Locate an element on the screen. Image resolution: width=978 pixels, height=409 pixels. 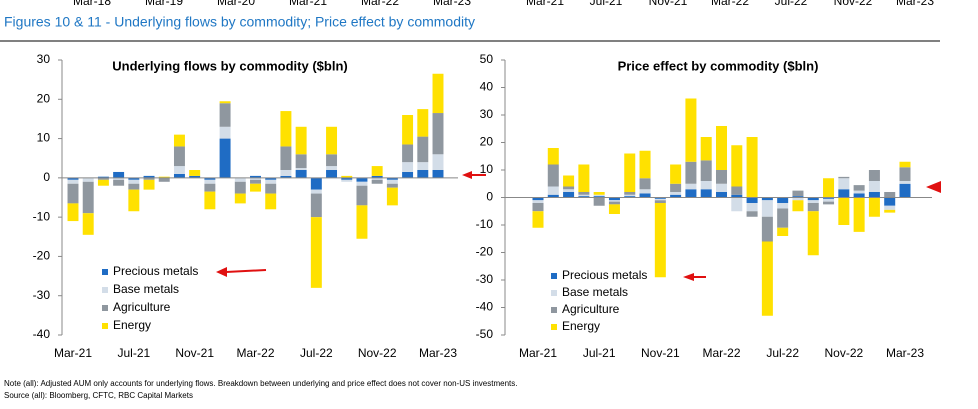
x-tick-label: Mar-23 is located at coordinates (905, 353).